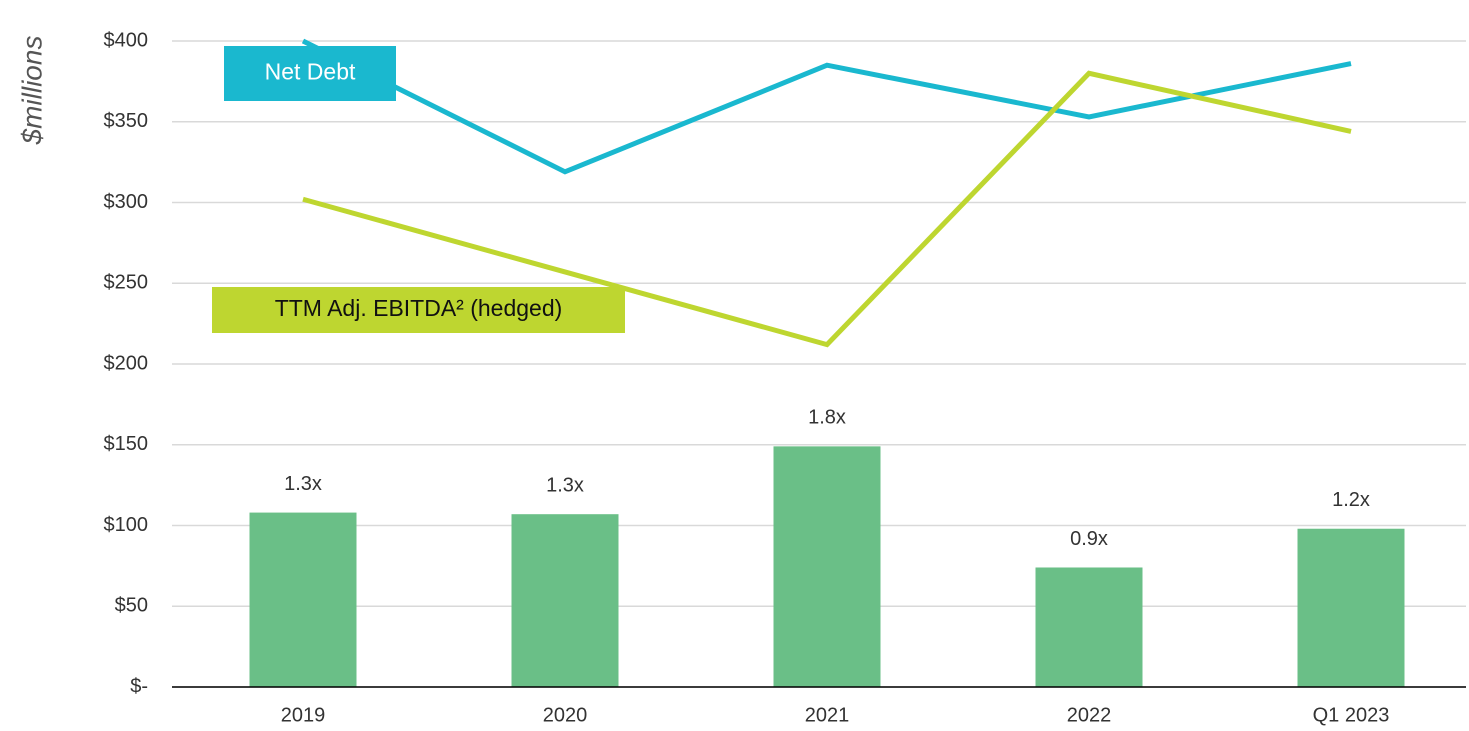 Image resolution: width=1469 pixels, height=731 pixels. I want to click on y-tick-label: $400, so click(126, 40).